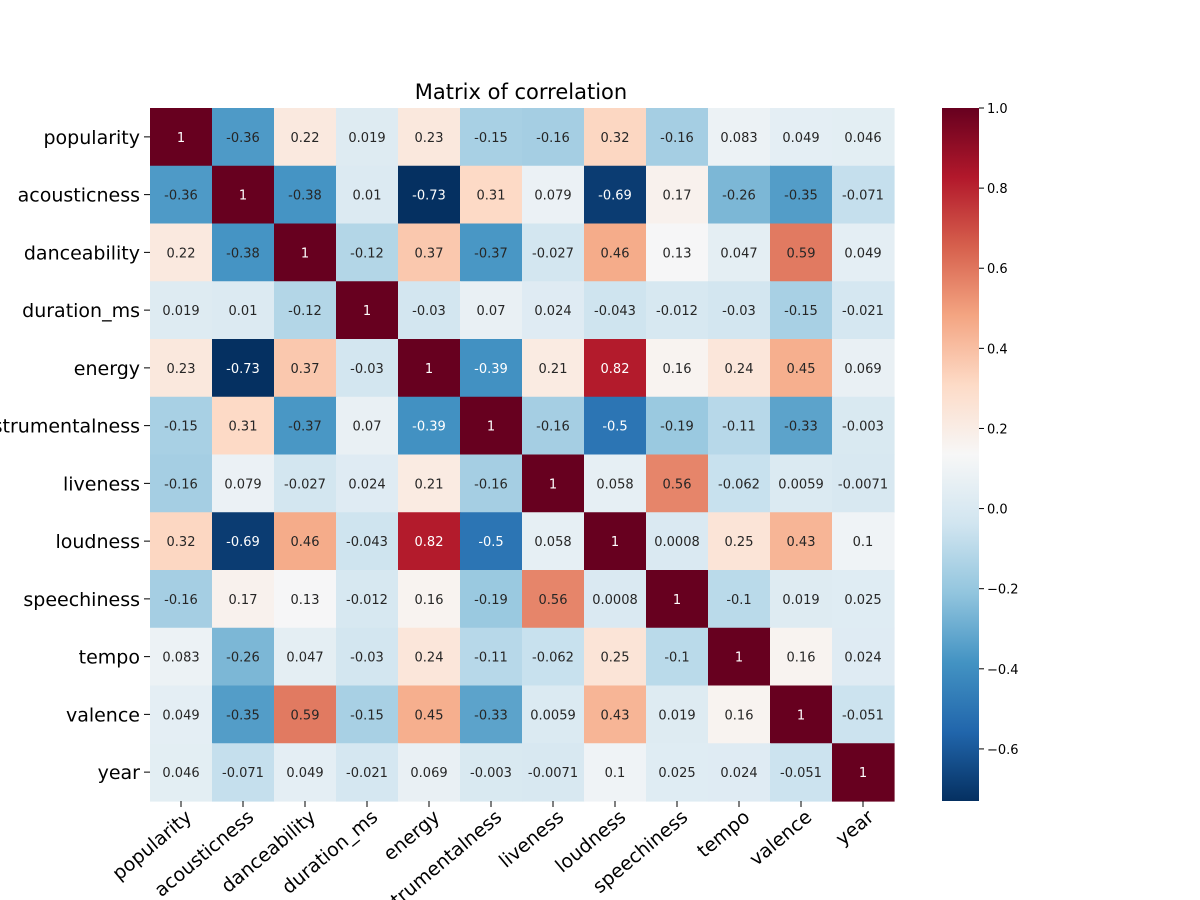  Describe the element at coordinates (305, 484) in the screenshot. I see `cell-value-label-6-2: -0.027` at that location.